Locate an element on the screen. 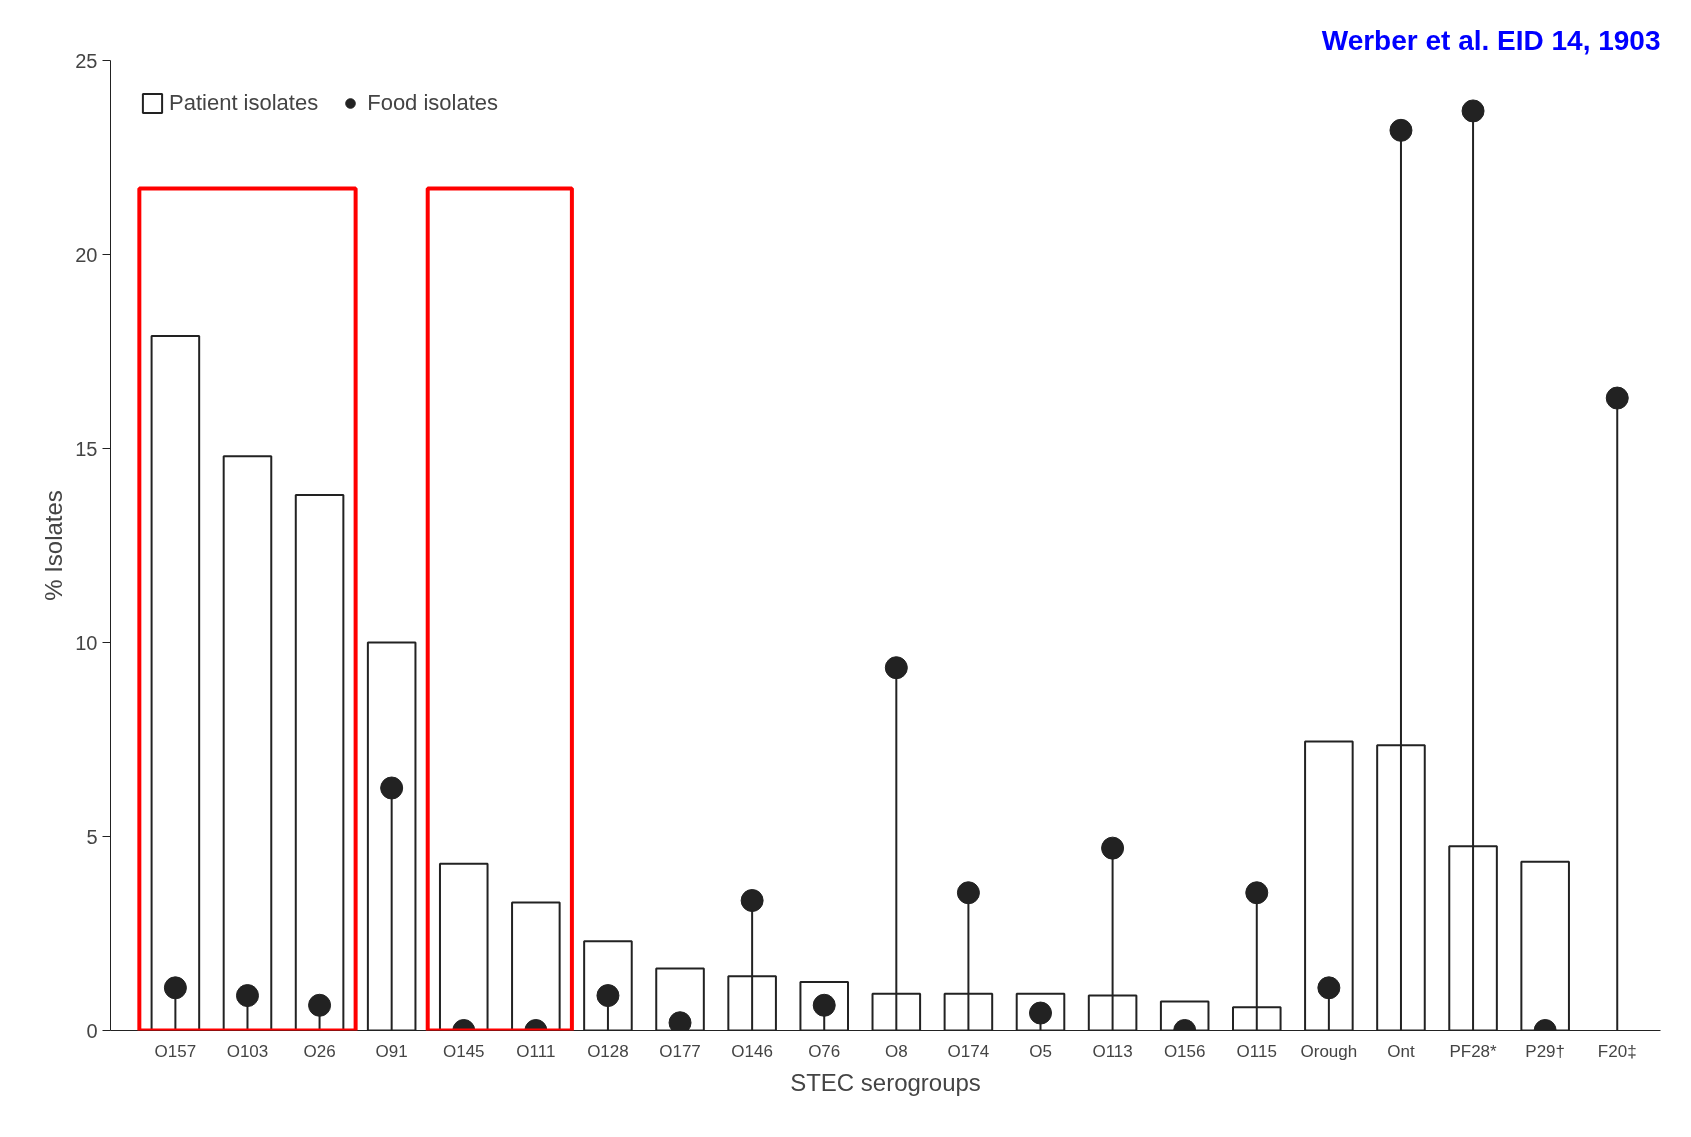 This screenshot has height=1137, width=1691. y-tick-label: 0 is located at coordinates (92, 1030).